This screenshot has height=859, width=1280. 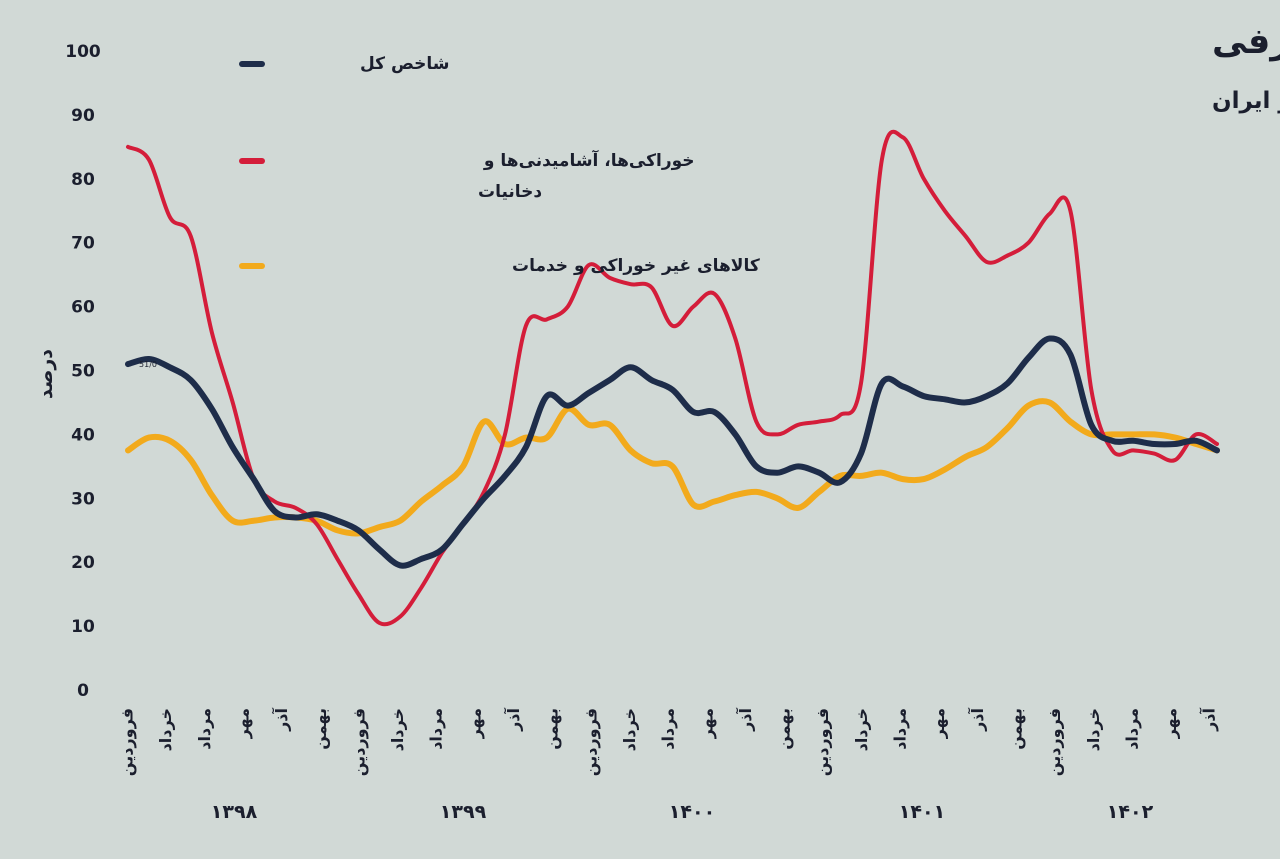 What do you see at coordinates (83, 116) in the screenshot?
I see `y-tick-label: 90` at bounding box center [83, 116].